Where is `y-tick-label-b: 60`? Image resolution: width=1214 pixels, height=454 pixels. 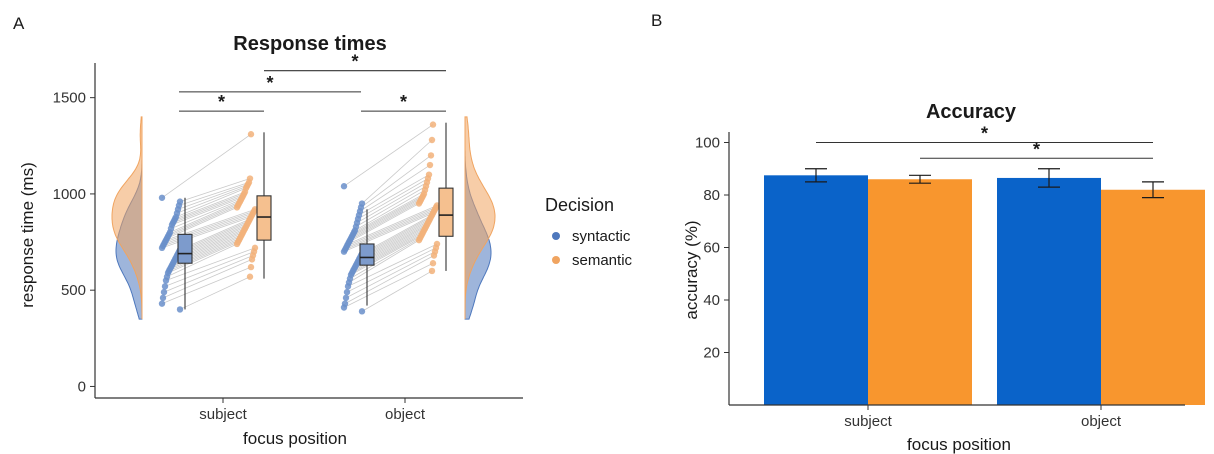
y-tick-label-b: 60 is located at coordinates (711, 248).